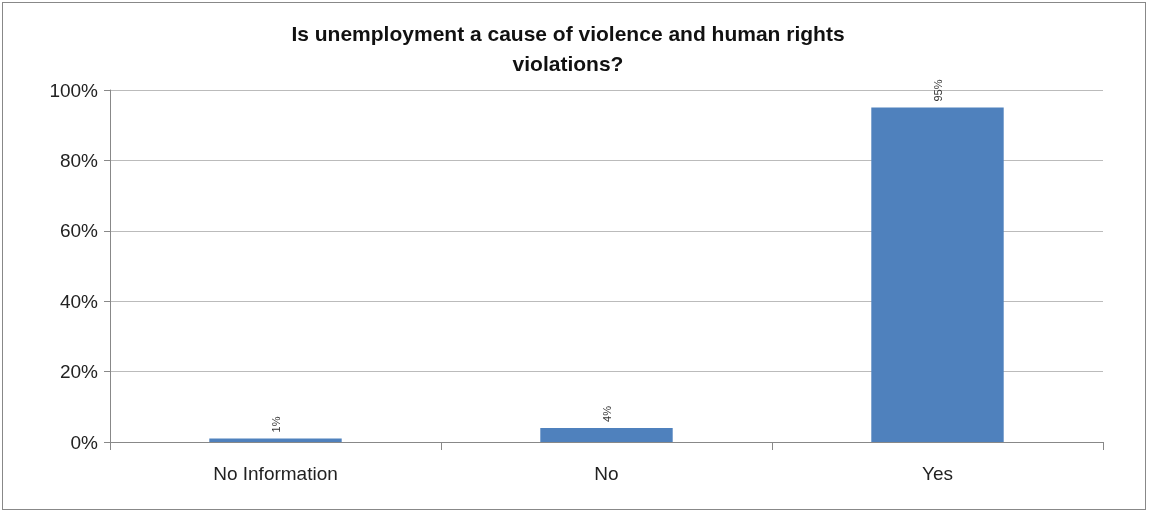  Describe the element at coordinates (79, 372) in the screenshot. I see `y-tick-label: 20%` at that location.